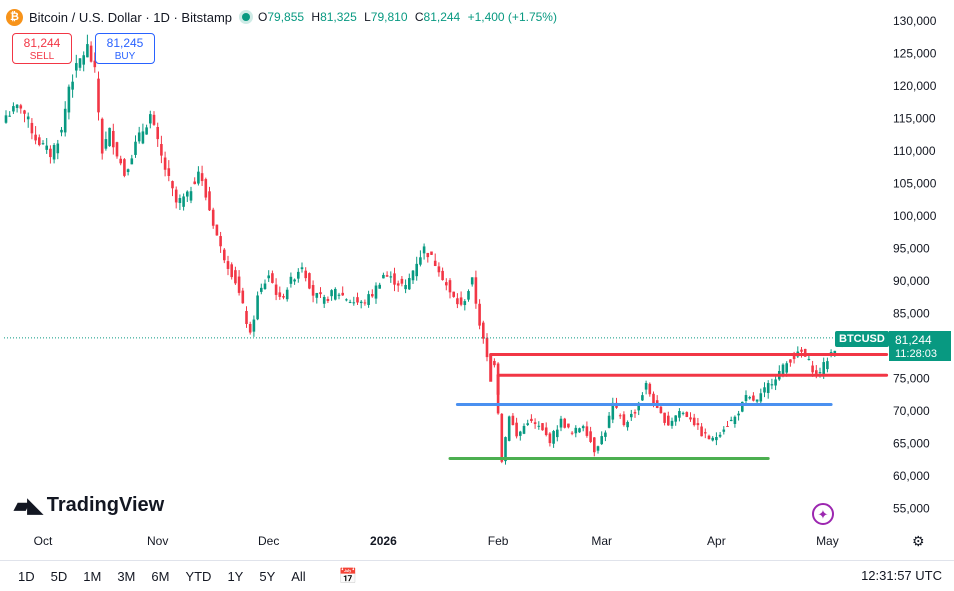 The image size is (954, 591). I want to click on timeframe-all: All, so click(298, 576).